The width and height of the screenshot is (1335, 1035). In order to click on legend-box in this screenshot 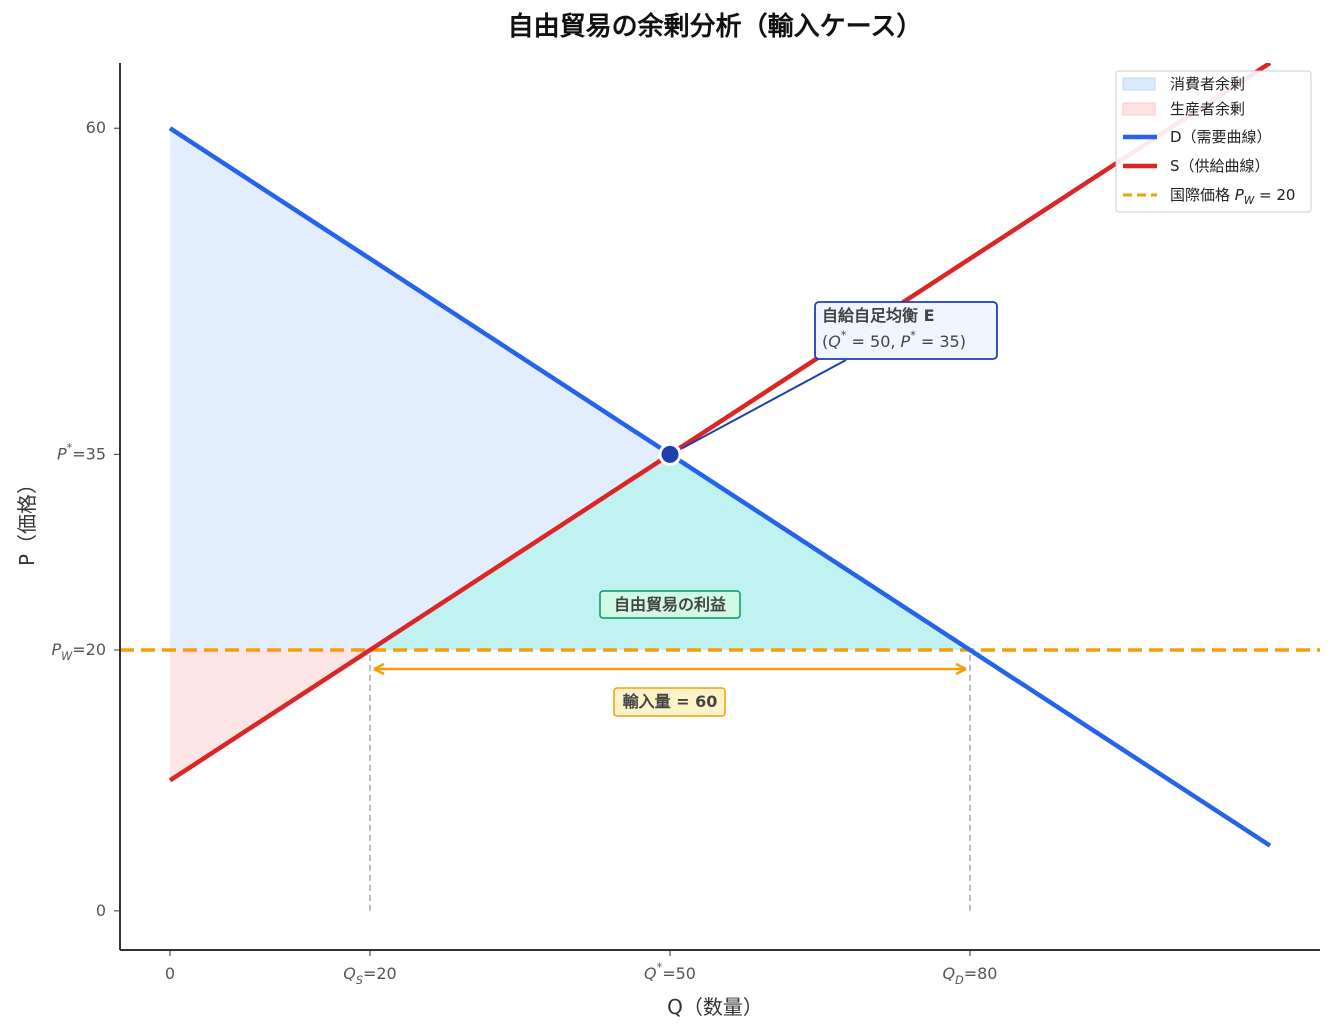, I will do `click(1213, 141)`.